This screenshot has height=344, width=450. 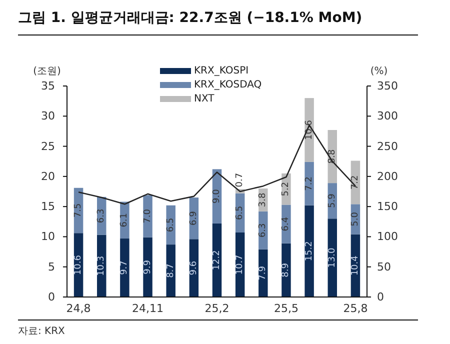 What do you see at coordinates (387, 237) in the screenshot?
I see `y2-tick-label: 100` at bounding box center [387, 237].